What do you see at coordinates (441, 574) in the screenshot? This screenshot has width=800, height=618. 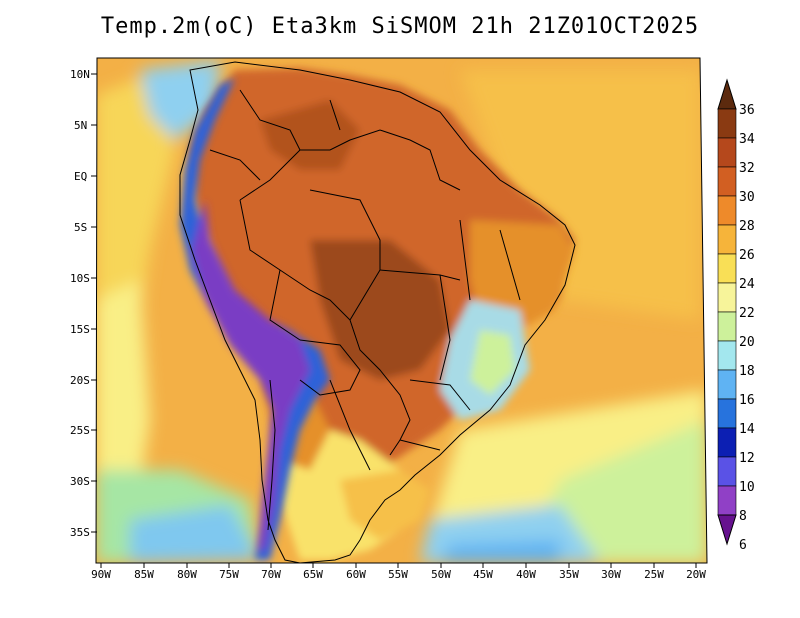 I see `lon-label: 50W` at bounding box center [441, 574].